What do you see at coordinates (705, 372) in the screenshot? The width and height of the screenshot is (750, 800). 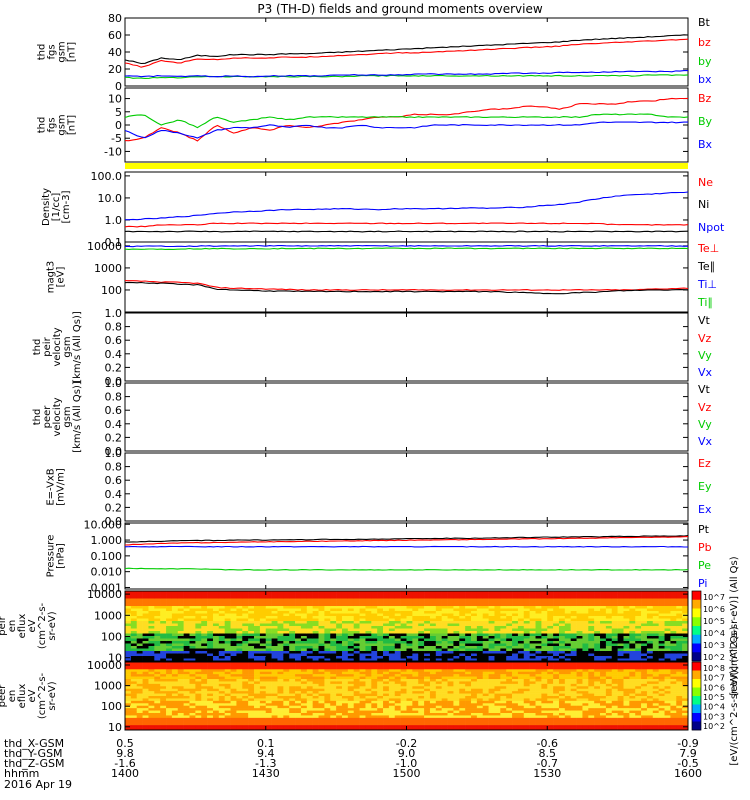 I see `legend-entry: Vx` at bounding box center [705, 372].